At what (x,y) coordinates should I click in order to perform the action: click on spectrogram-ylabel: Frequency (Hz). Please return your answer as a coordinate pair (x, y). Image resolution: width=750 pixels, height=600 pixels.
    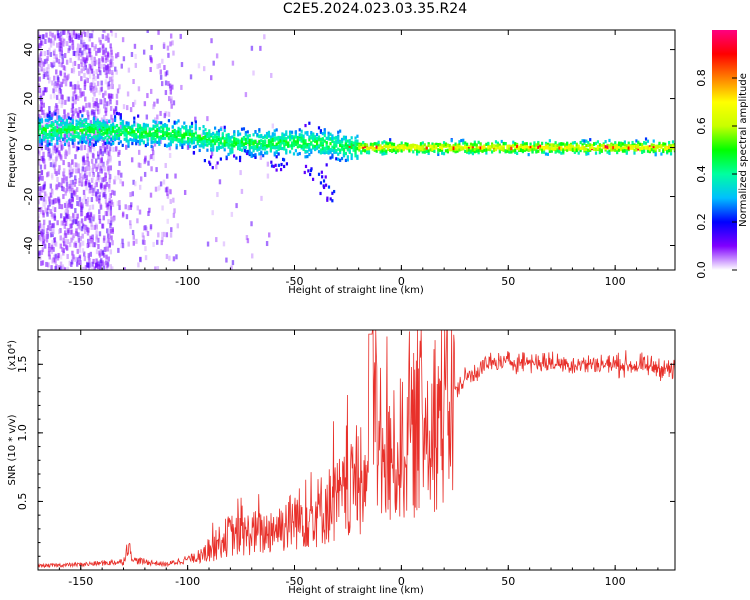
    Looking at the image, I should click on (12, 150).